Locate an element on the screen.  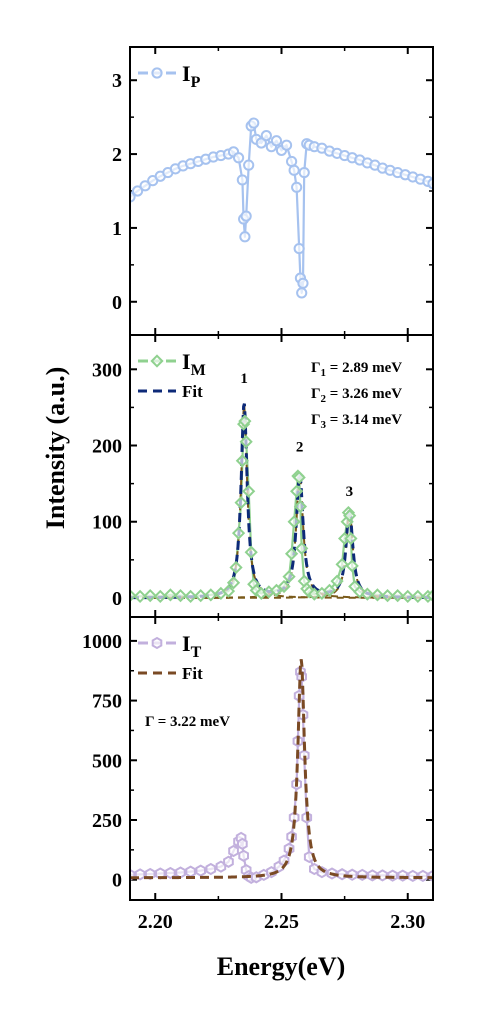
legend-label-subscript: T is located at coordinates (196, 652).